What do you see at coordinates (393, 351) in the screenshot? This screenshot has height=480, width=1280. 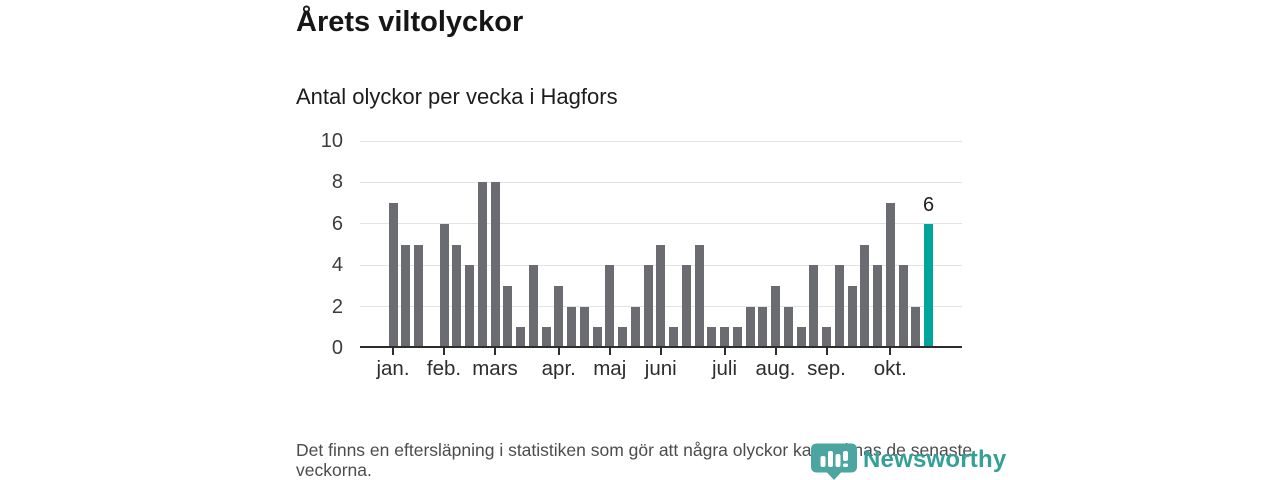 I see `x-axis-tick-jan` at bounding box center [393, 351].